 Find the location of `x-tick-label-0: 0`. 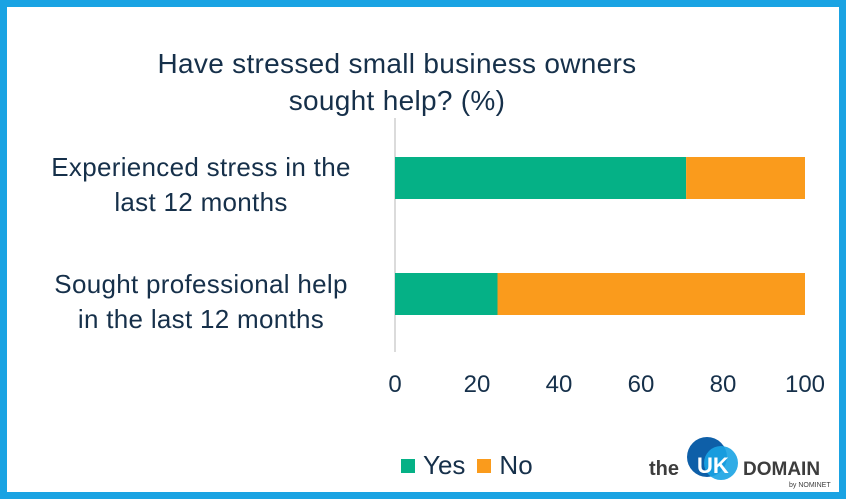

x-tick-label-0: 0 is located at coordinates (394, 384).